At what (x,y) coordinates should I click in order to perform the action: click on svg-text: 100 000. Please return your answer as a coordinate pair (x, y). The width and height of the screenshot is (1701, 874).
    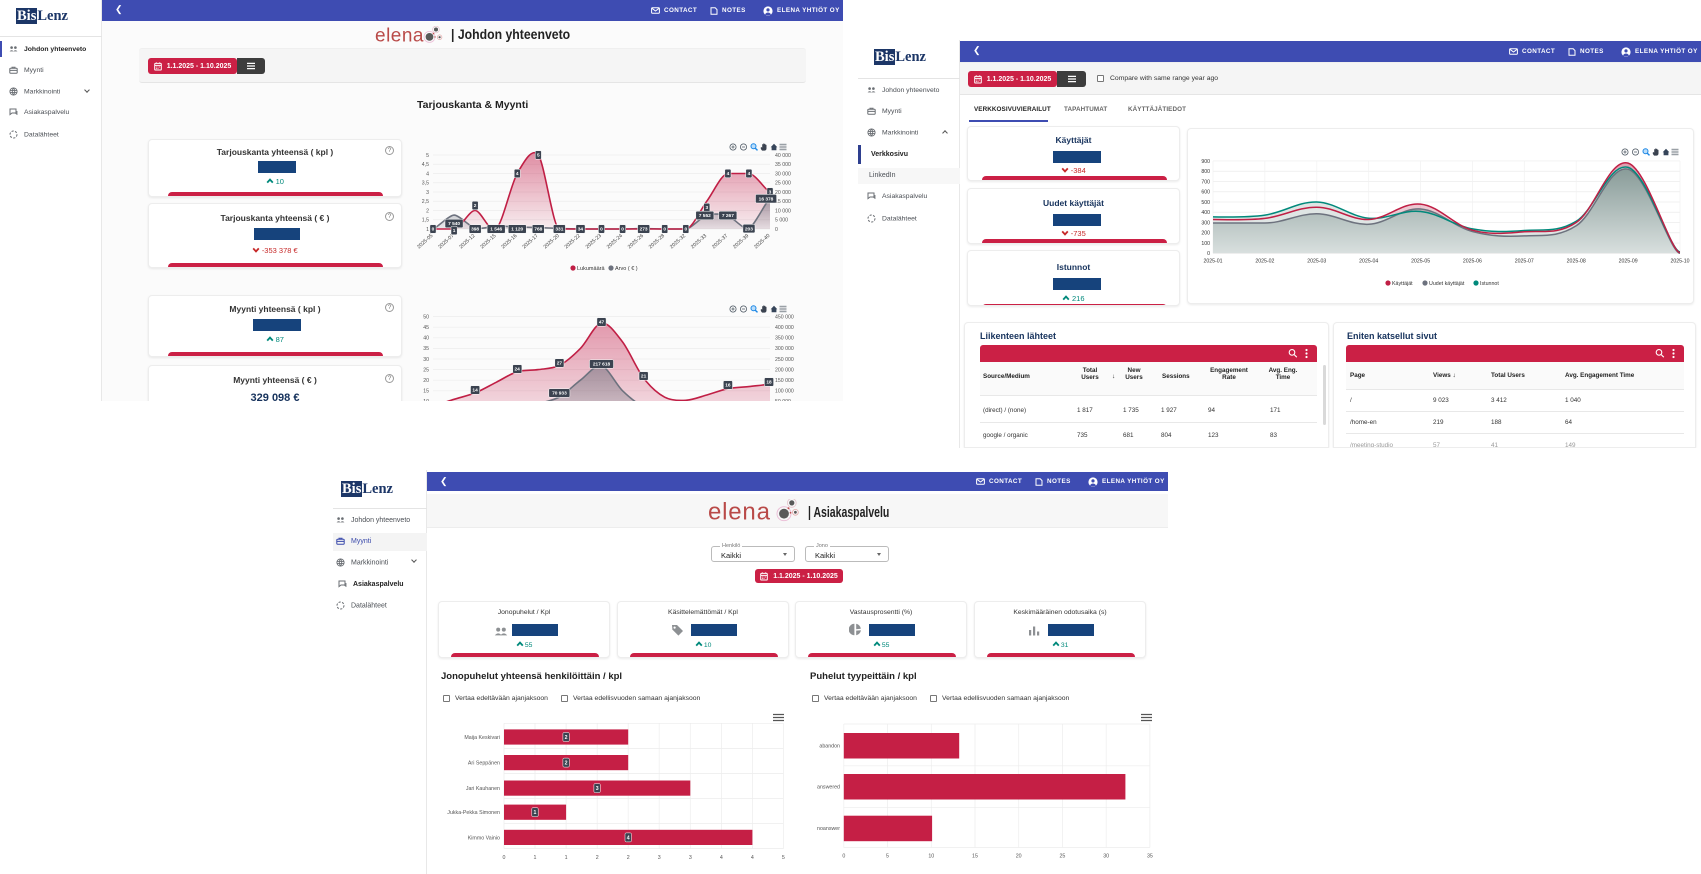
    Looking at the image, I should click on (784, 392).